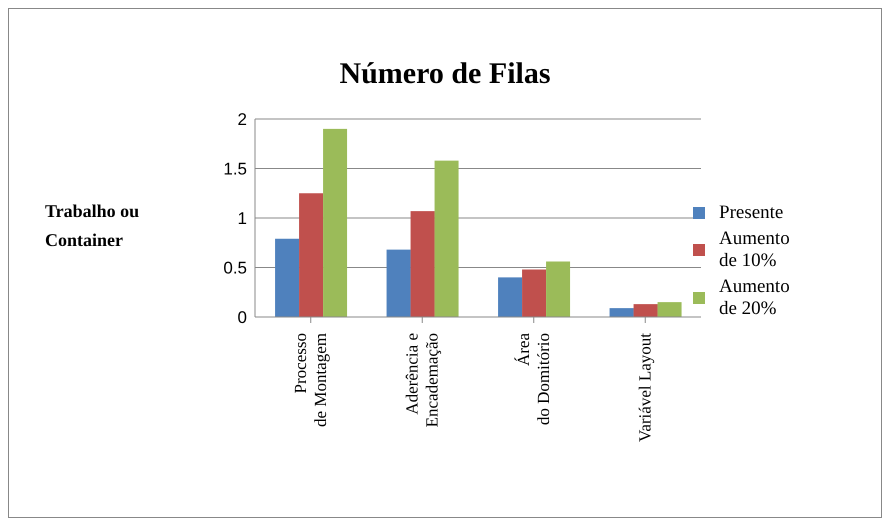 The height and width of the screenshot is (526, 890). What do you see at coordinates (644, 387) in the screenshot?
I see `x-tick-label: Variável Layout` at bounding box center [644, 387].